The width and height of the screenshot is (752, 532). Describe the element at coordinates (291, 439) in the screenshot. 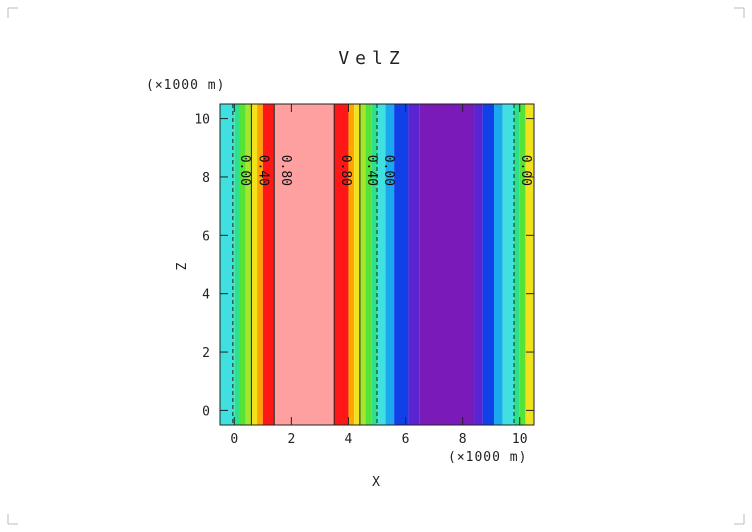

I see `x-tick-label-1: 2` at that location.